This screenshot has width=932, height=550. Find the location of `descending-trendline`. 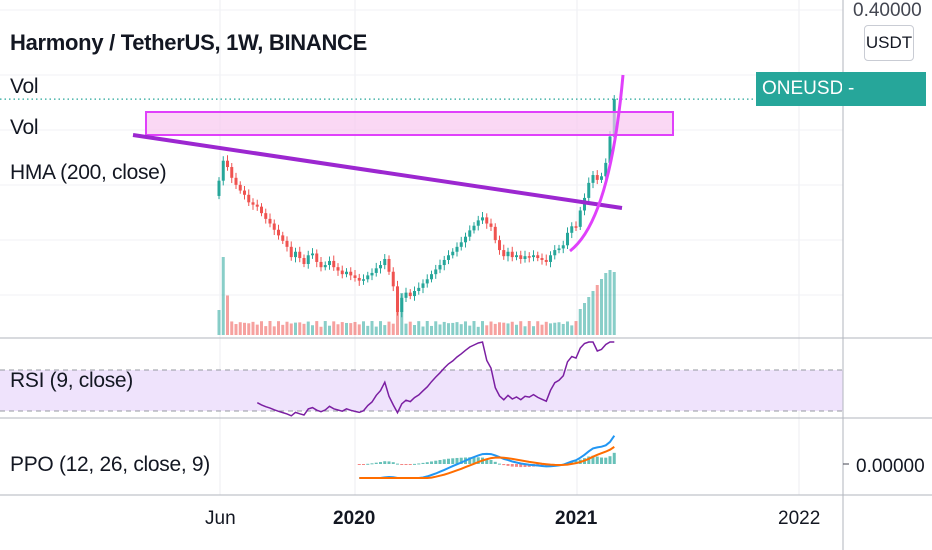

descending-trendline is located at coordinates (377, 171).